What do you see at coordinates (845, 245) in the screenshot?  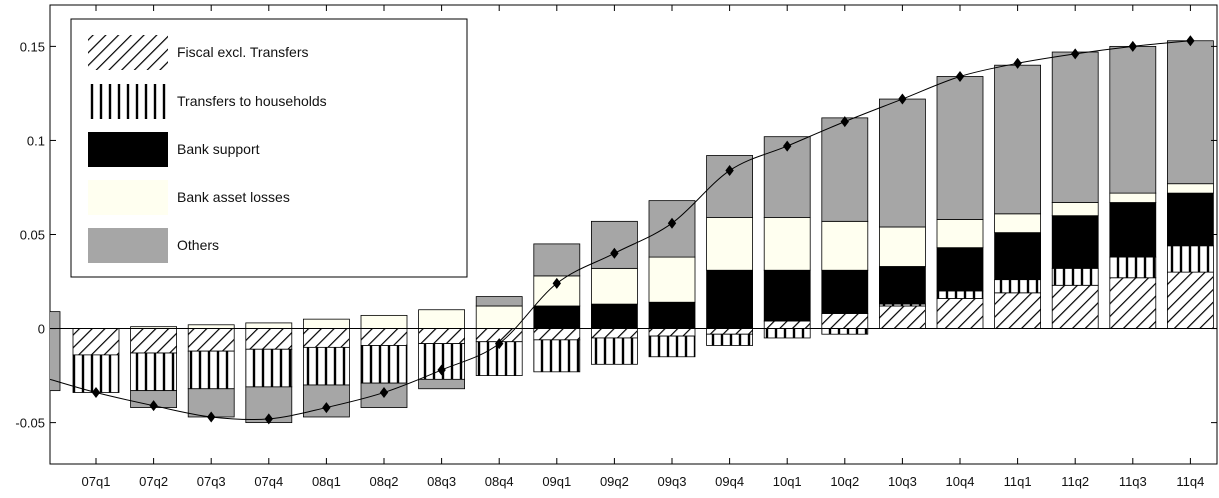 I see `bar-segment-10q2-s3` at bounding box center [845, 245].